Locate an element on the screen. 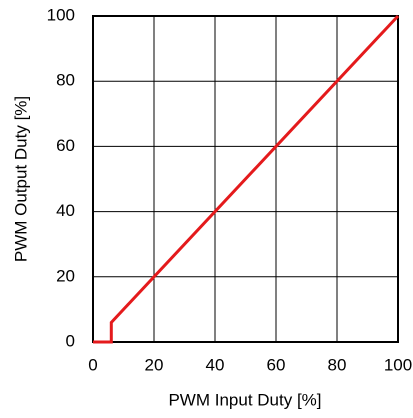 Image resolution: width=413 pixels, height=418 pixels. x-tick-label: 80 is located at coordinates (337, 364).